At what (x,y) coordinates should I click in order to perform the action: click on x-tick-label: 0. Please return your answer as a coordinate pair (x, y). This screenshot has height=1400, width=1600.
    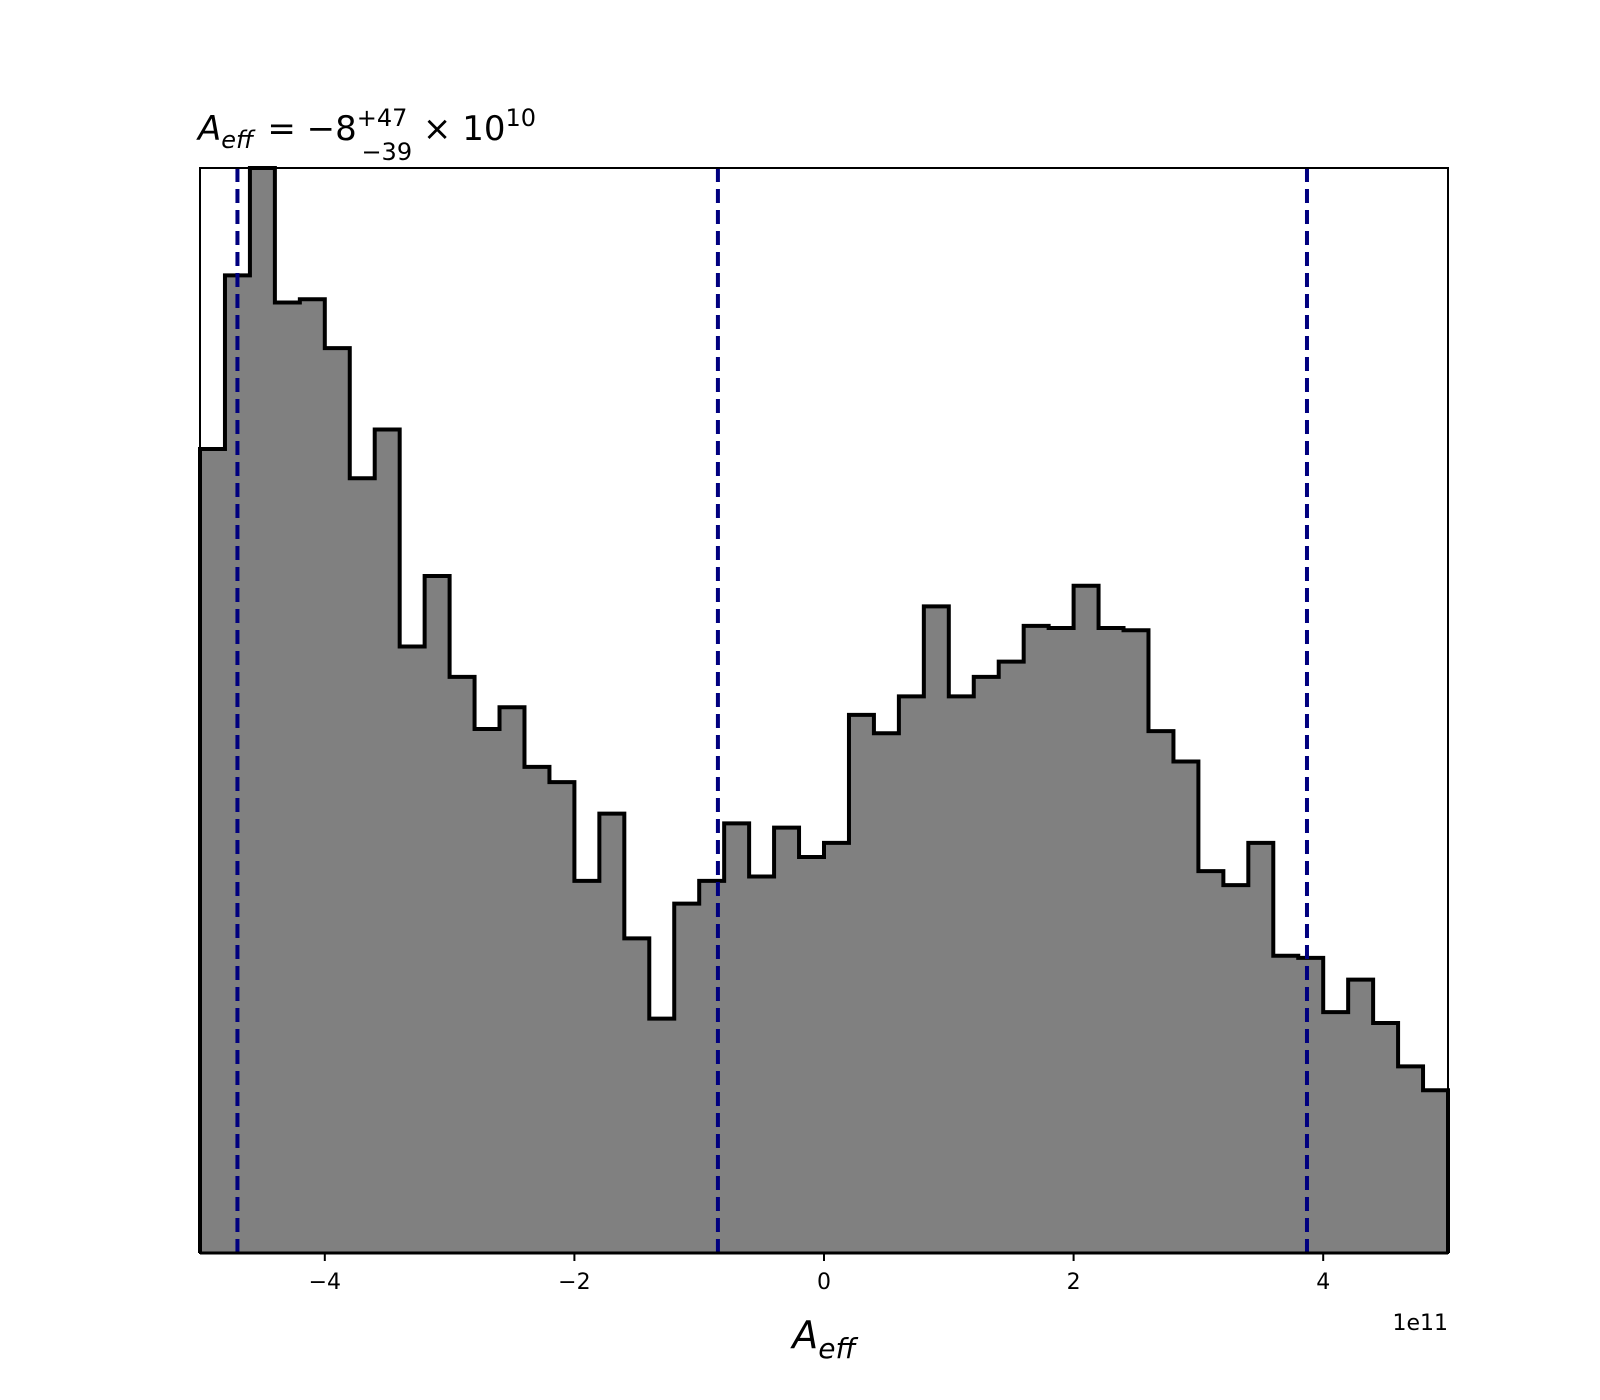
    Looking at the image, I should click on (824, 1282).